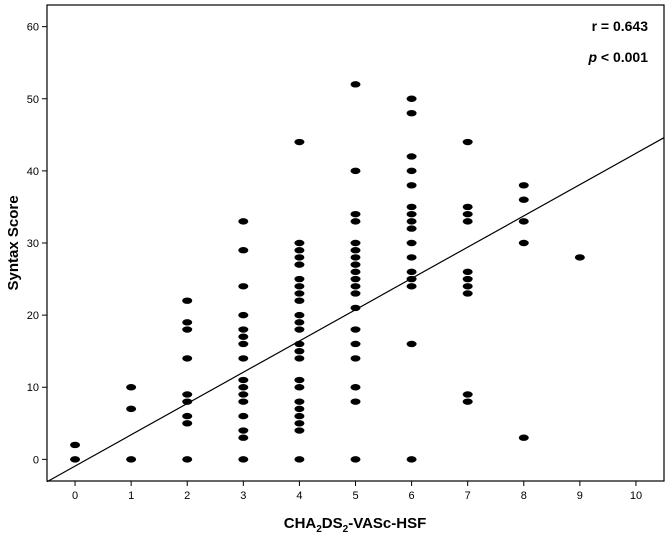  Describe the element at coordinates (33, 28) in the screenshot. I see `y-tick-label: 60` at that location.